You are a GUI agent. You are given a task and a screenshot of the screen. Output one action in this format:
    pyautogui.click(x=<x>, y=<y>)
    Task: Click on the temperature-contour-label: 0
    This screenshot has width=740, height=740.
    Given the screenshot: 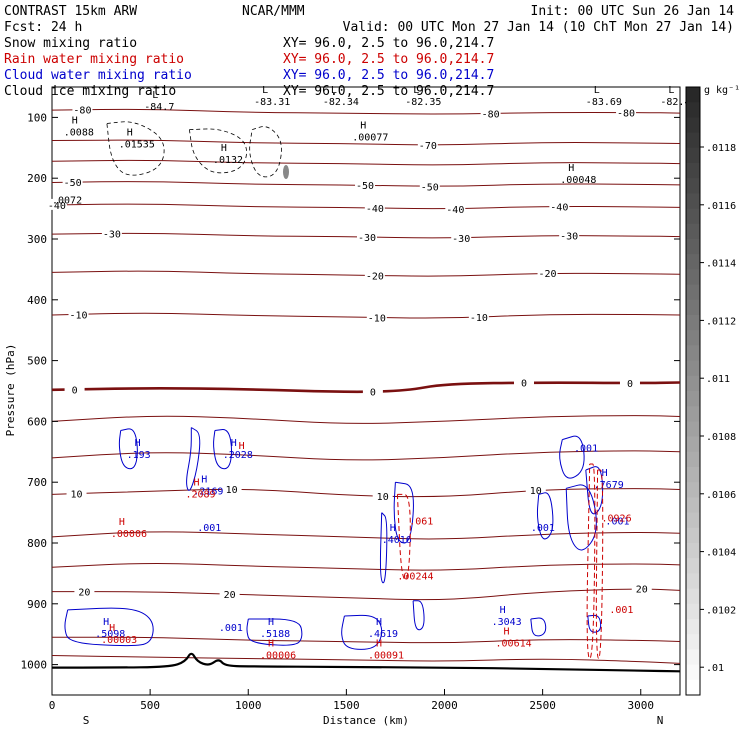 What is the action you would take?
    pyautogui.click(x=373, y=393)
    